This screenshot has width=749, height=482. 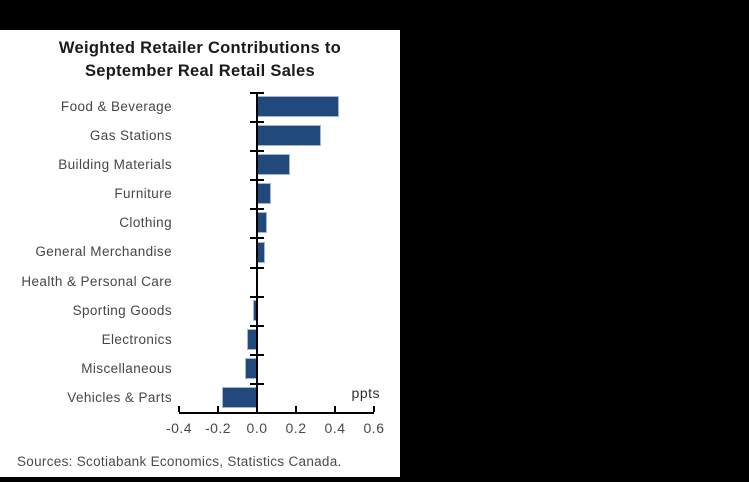 I want to click on category-label: General Merchandise, so click(x=103, y=252).